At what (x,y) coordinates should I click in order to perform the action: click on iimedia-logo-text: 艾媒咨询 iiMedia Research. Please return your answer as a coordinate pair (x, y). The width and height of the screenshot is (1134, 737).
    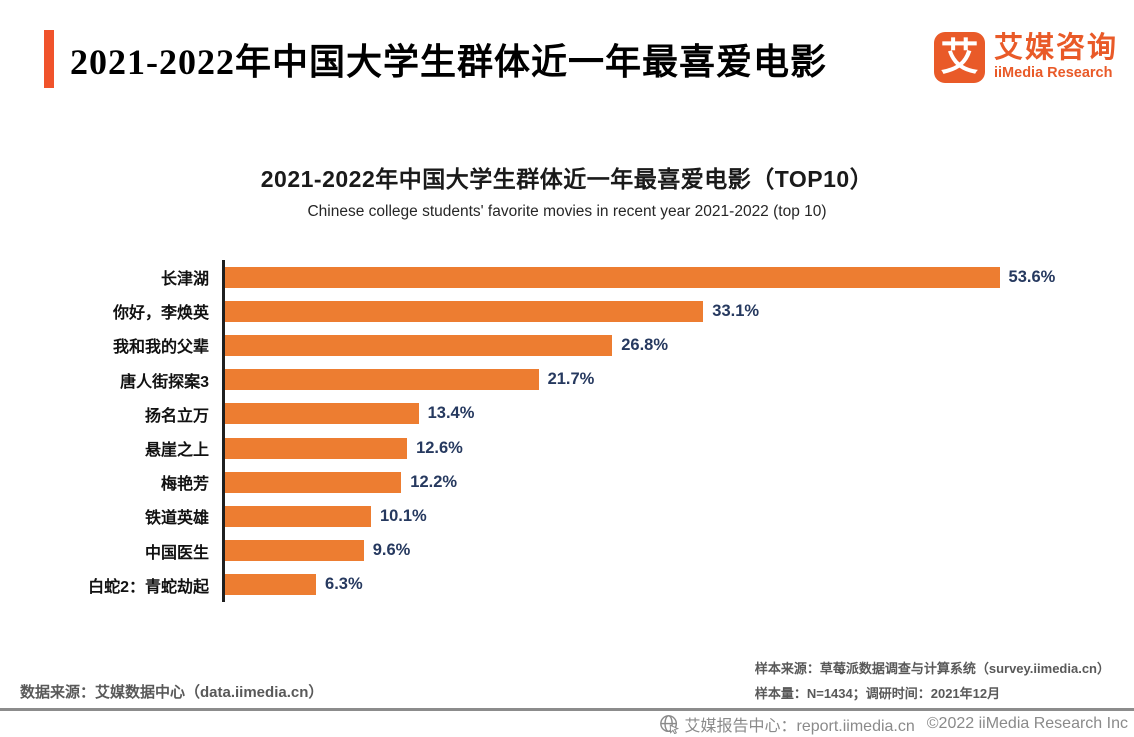
    Looking at the image, I should click on (1056, 56).